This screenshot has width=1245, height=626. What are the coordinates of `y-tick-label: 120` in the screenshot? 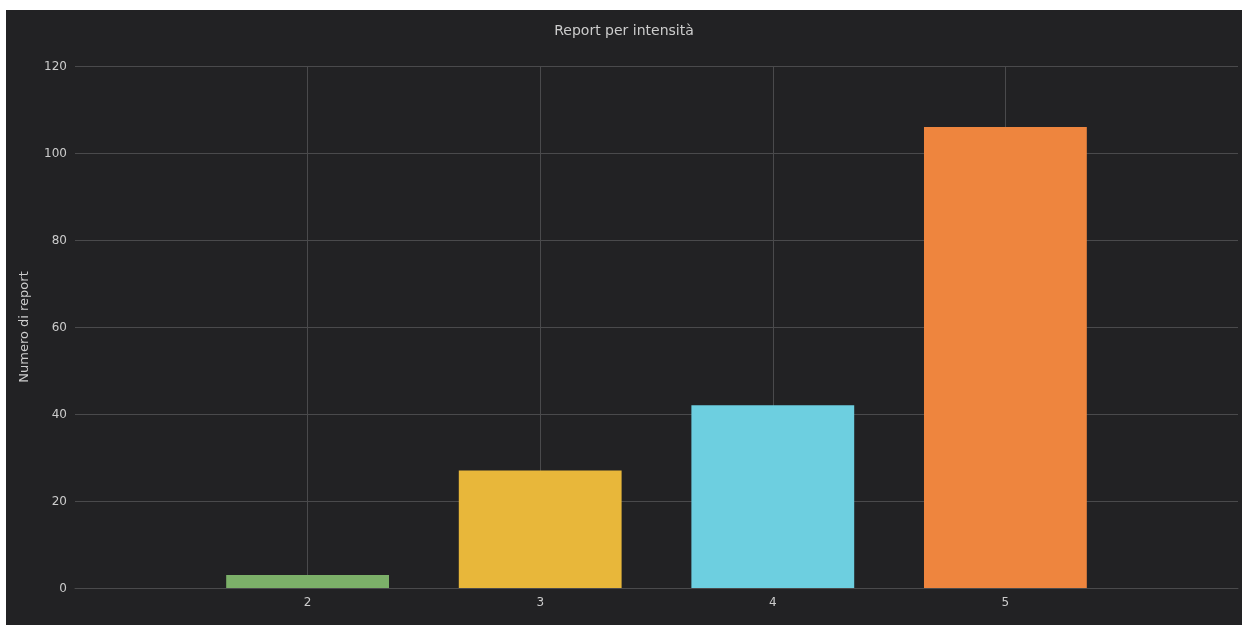 It's located at (55, 66).